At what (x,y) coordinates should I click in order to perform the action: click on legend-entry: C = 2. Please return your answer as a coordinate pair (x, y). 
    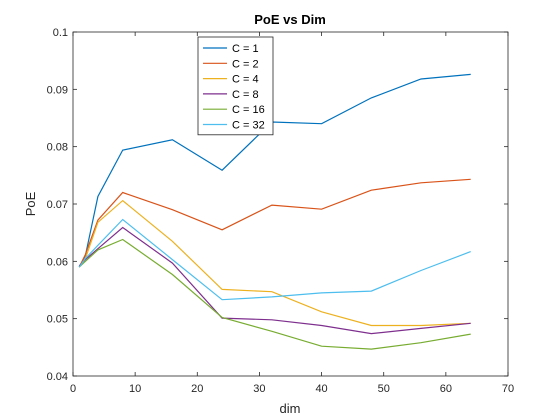
    Looking at the image, I should click on (245, 64).